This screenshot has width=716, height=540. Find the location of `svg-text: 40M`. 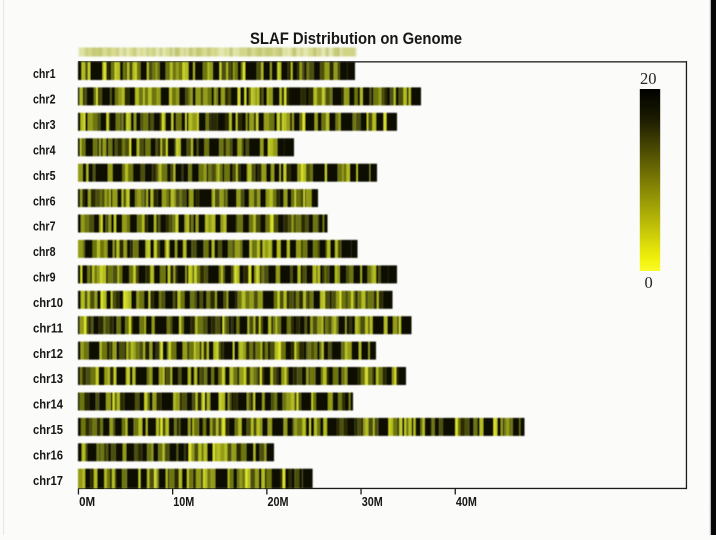

svg-text: 40M is located at coordinates (466, 501).